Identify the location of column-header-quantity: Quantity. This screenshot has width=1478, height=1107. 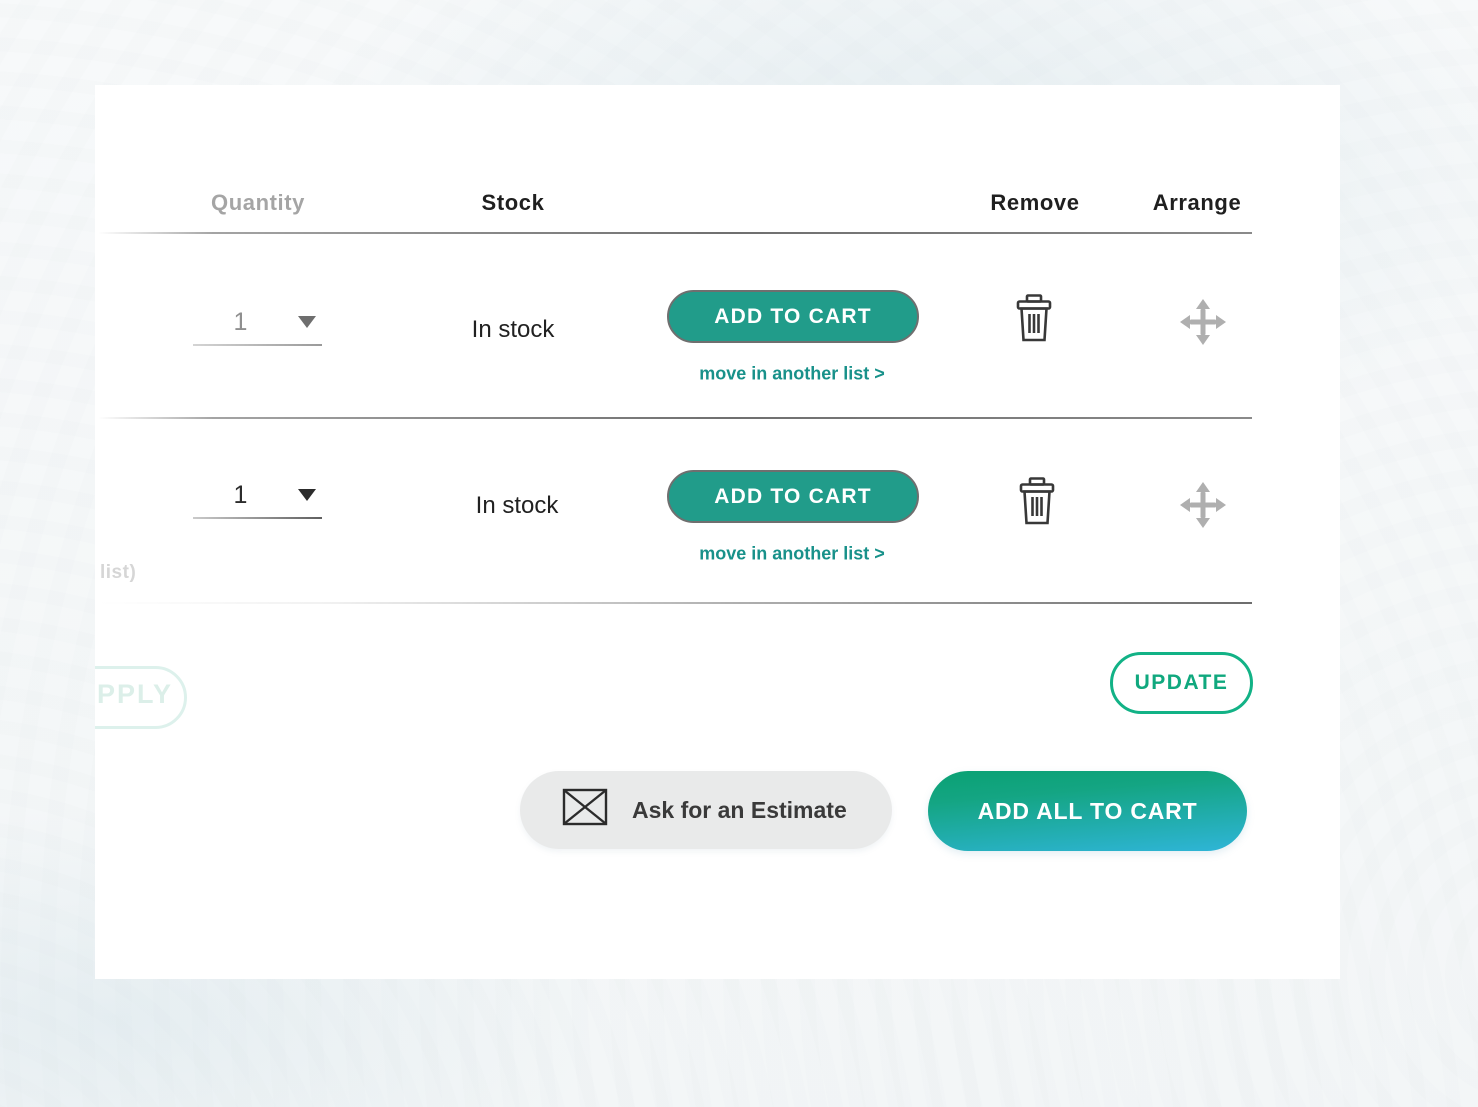
(258, 202).